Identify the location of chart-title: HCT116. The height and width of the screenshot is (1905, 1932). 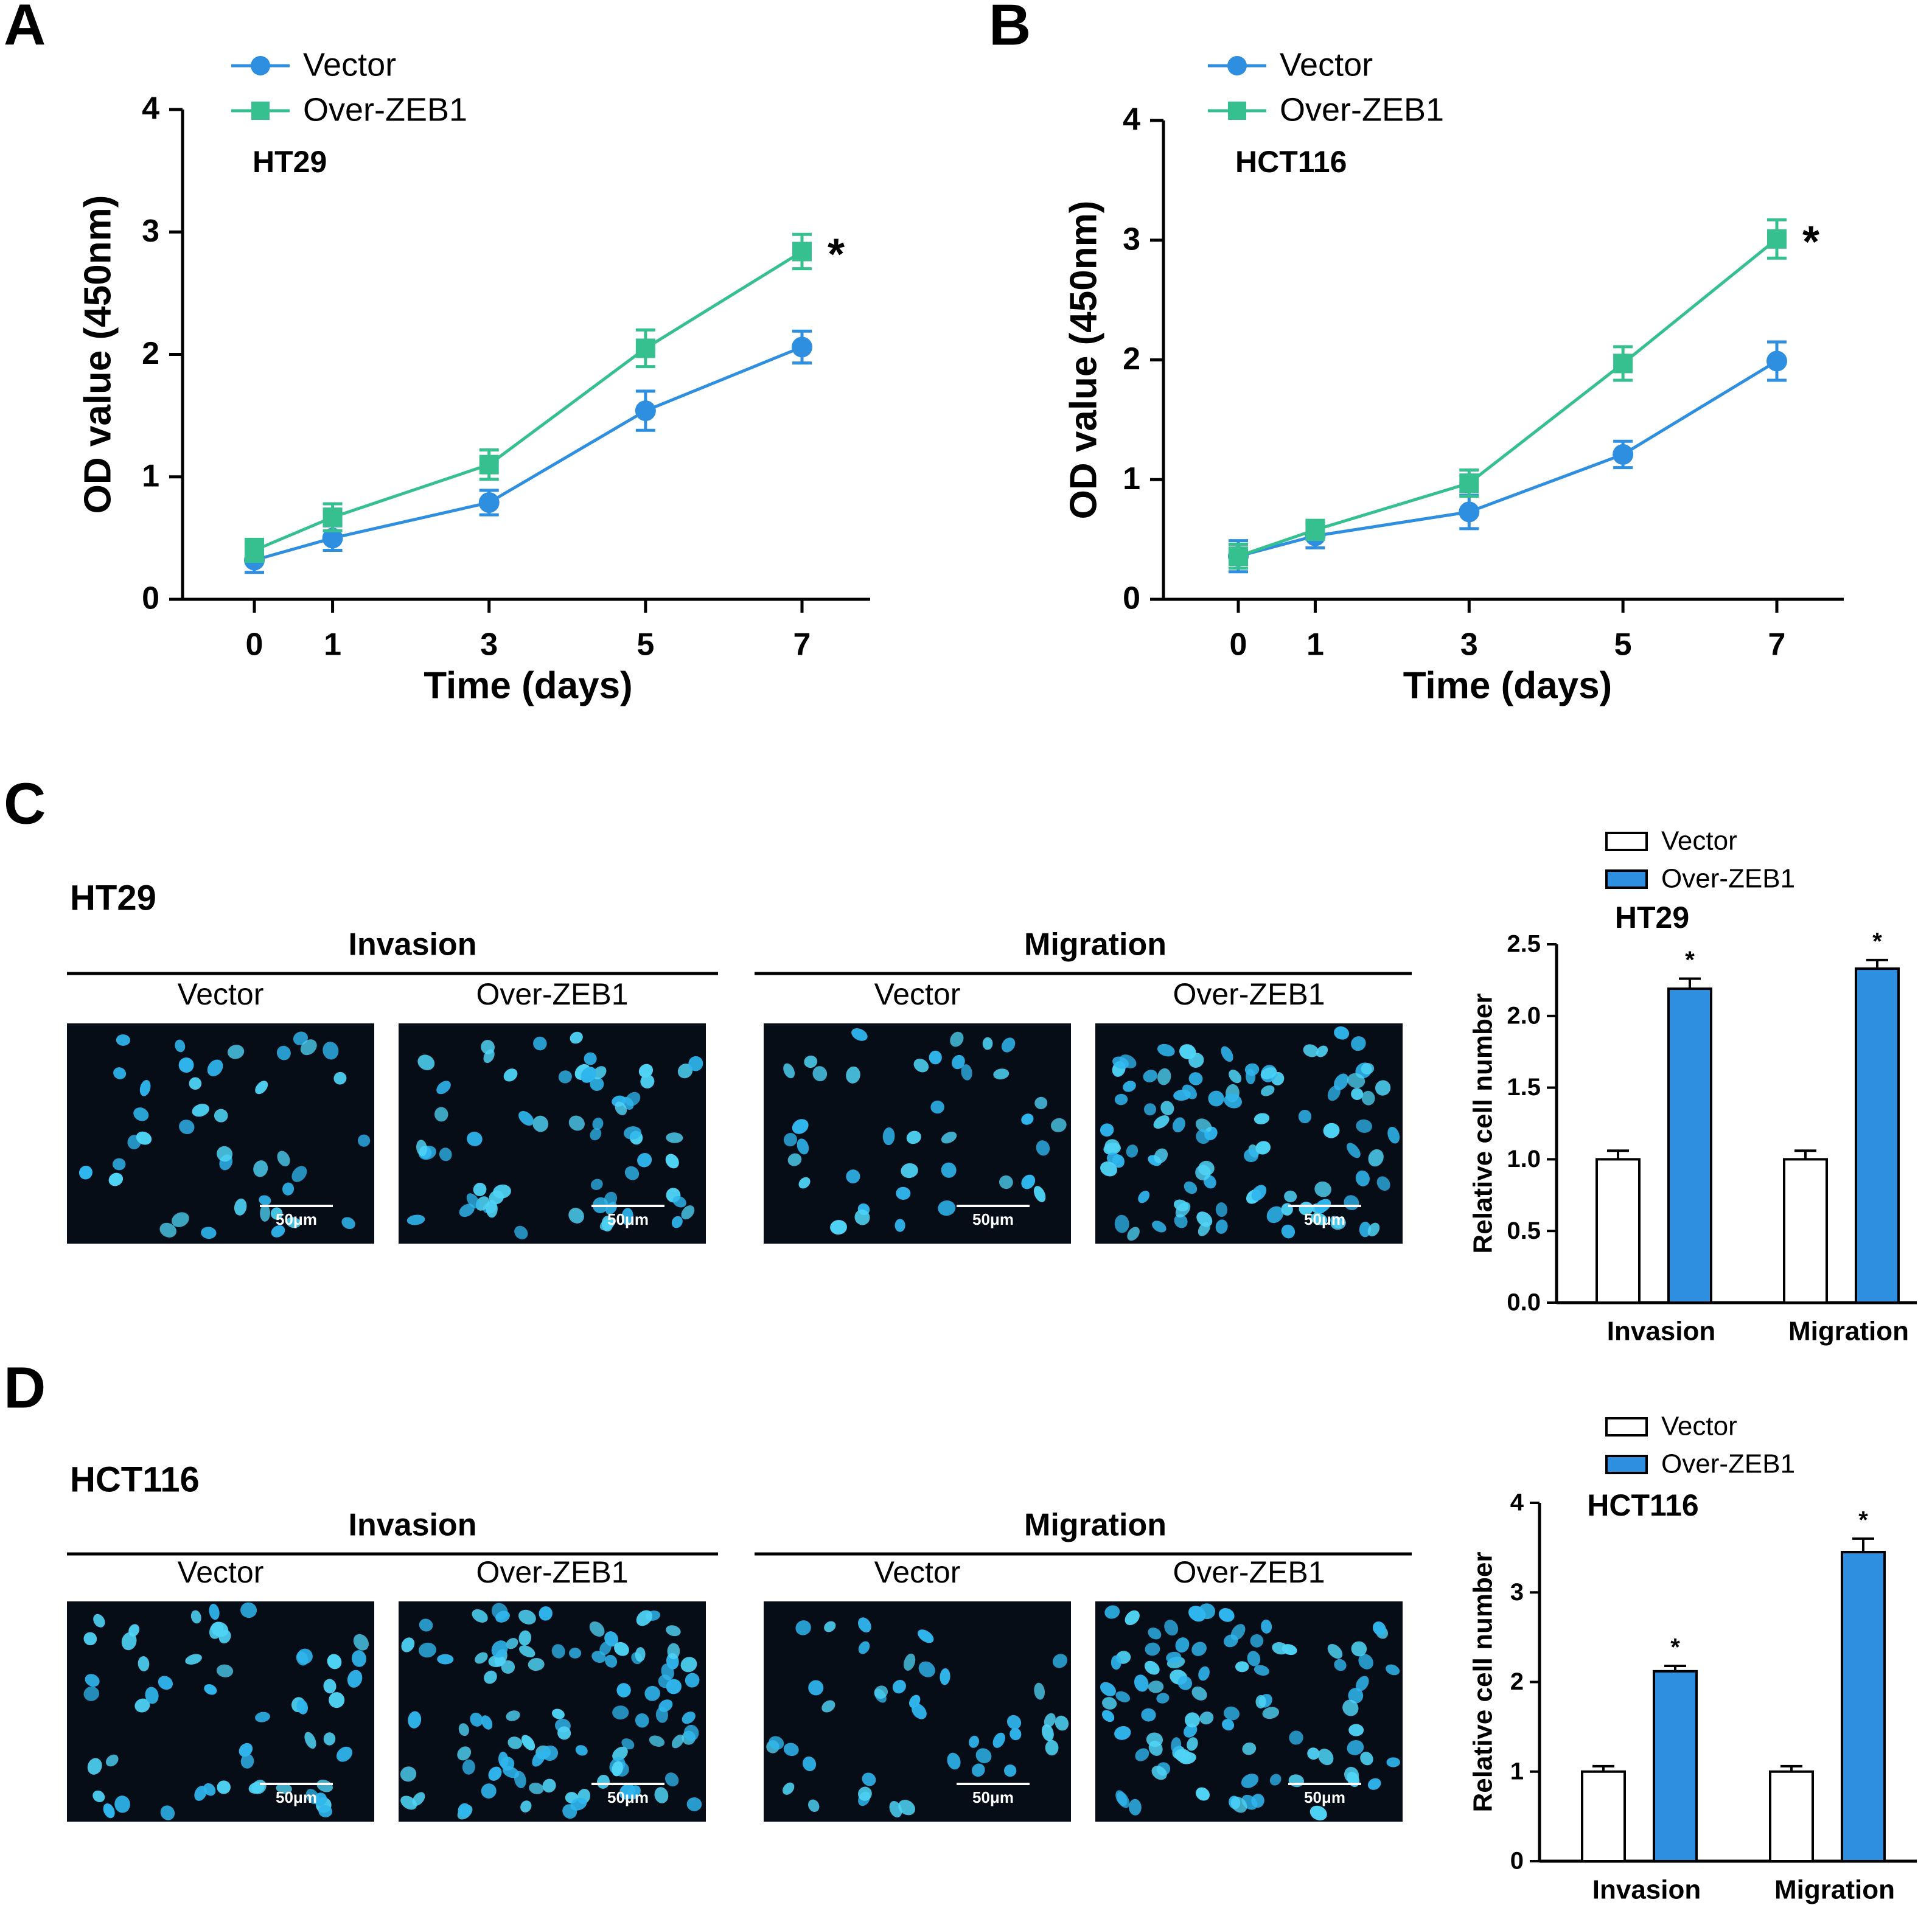
(1291, 162).